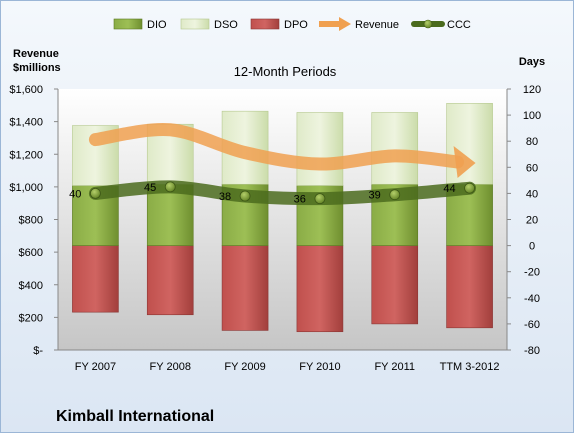 This screenshot has height=433, width=574. Describe the element at coordinates (532, 194) in the screenshot. I see `right-tick-label: 40` at that location.